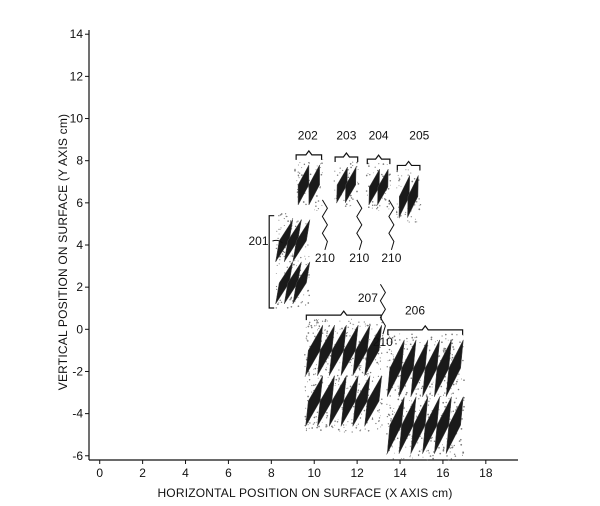 The height and width of the screenshot is (506, 600). What do you see at coordinates (63, 252) in the screenshot?
I see `y-axis-label: VERTICAL POSITION ON SURFACE (Y AXIS cm)` at bounding box center [63, 252].